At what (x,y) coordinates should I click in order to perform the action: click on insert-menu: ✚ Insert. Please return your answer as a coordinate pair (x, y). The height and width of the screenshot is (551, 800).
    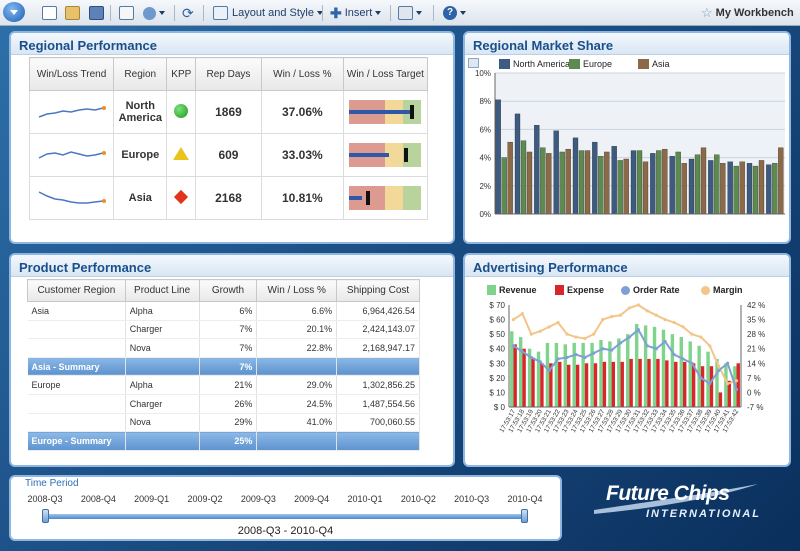
    Looking at the image, I should click on (356, 13).